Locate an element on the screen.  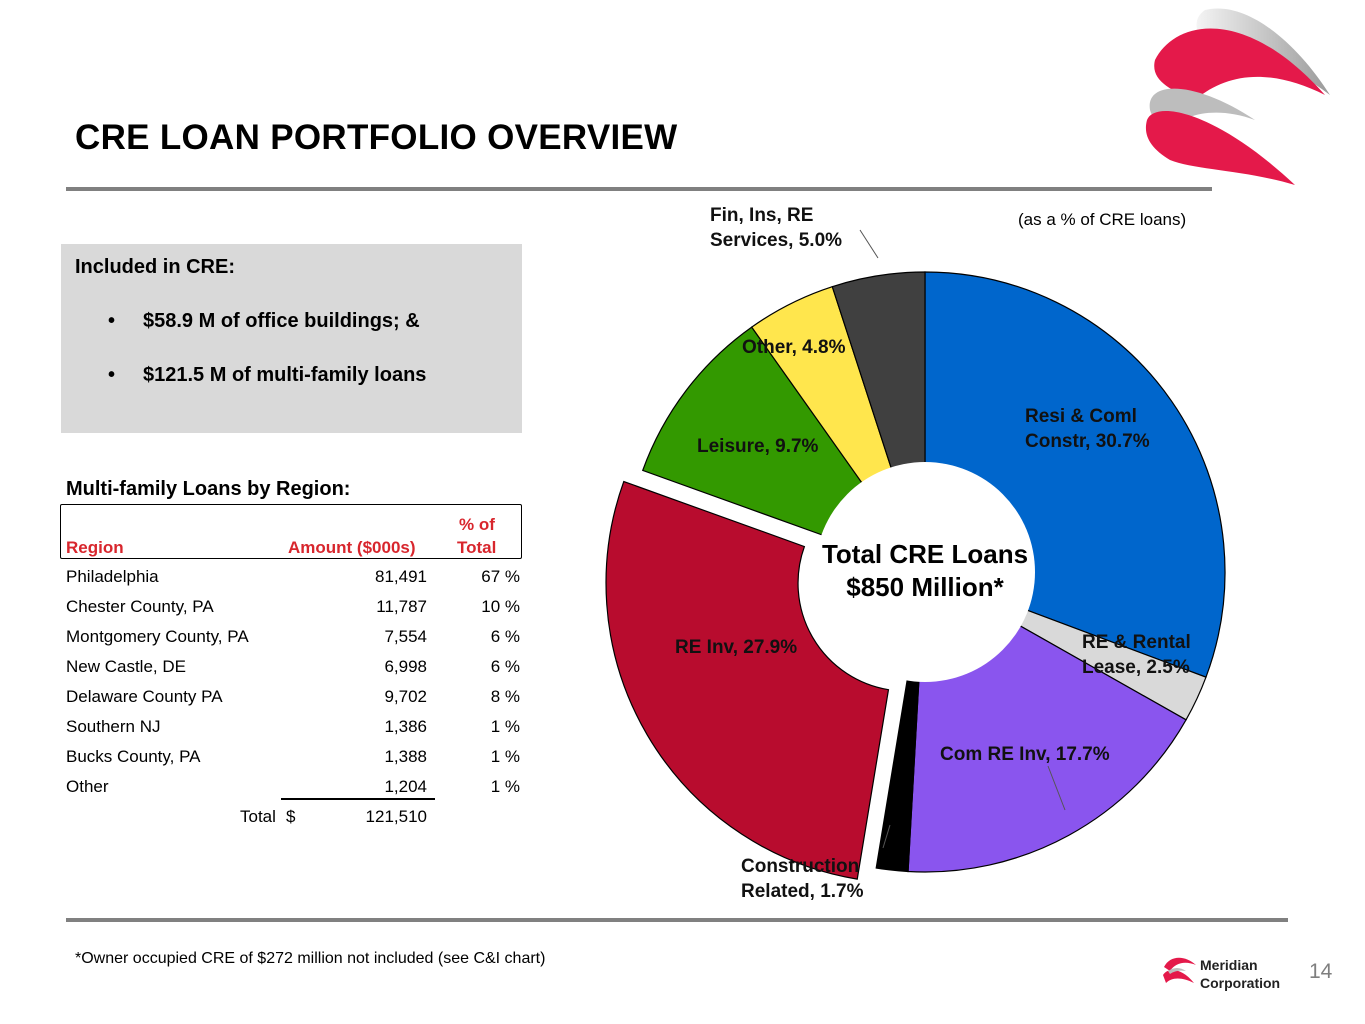
slice-label-line: Other, 4.8% is located at coordinates (794, 347).